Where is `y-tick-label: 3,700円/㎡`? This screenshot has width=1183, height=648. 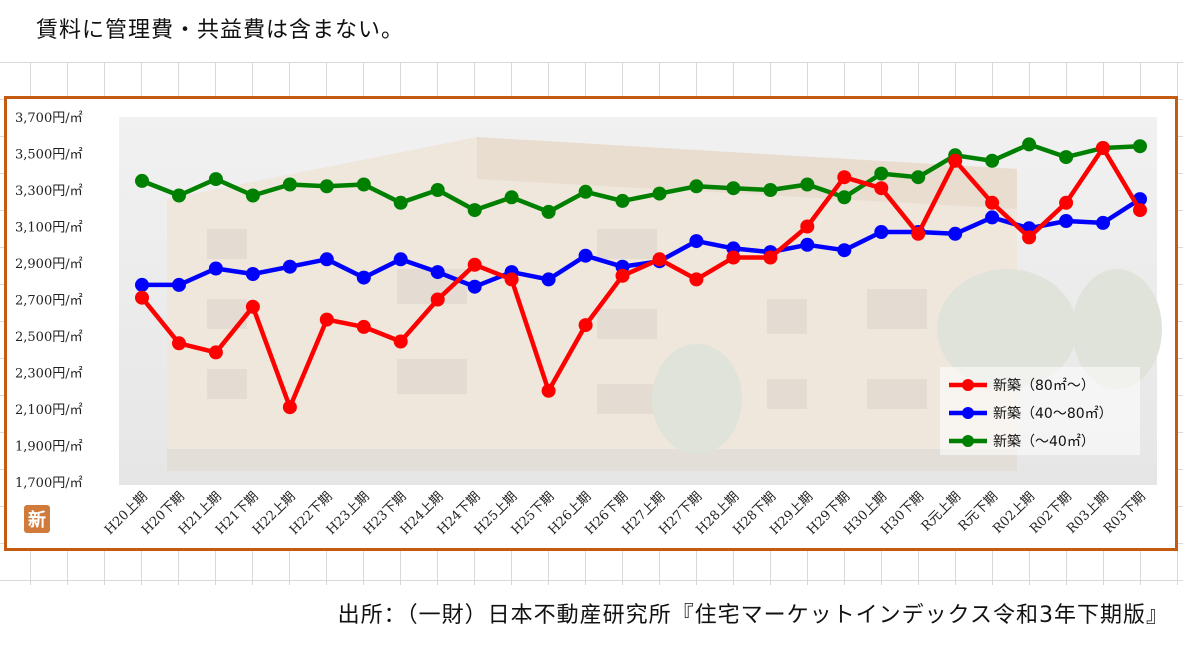 y-tick-label: 3,700円/㎡ is located at coordinates (49, 118).